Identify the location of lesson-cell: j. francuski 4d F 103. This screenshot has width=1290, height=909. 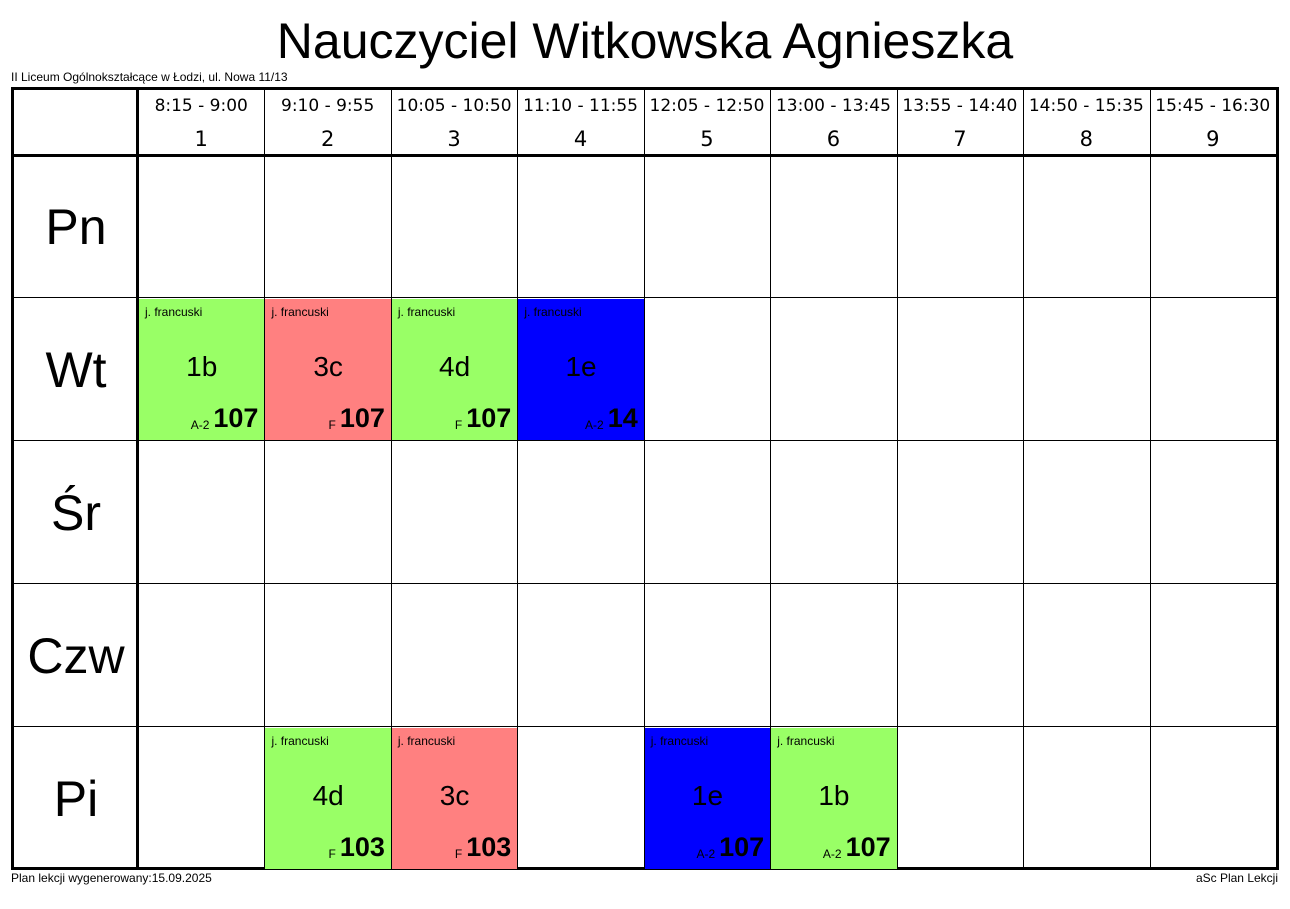
(328, 798).